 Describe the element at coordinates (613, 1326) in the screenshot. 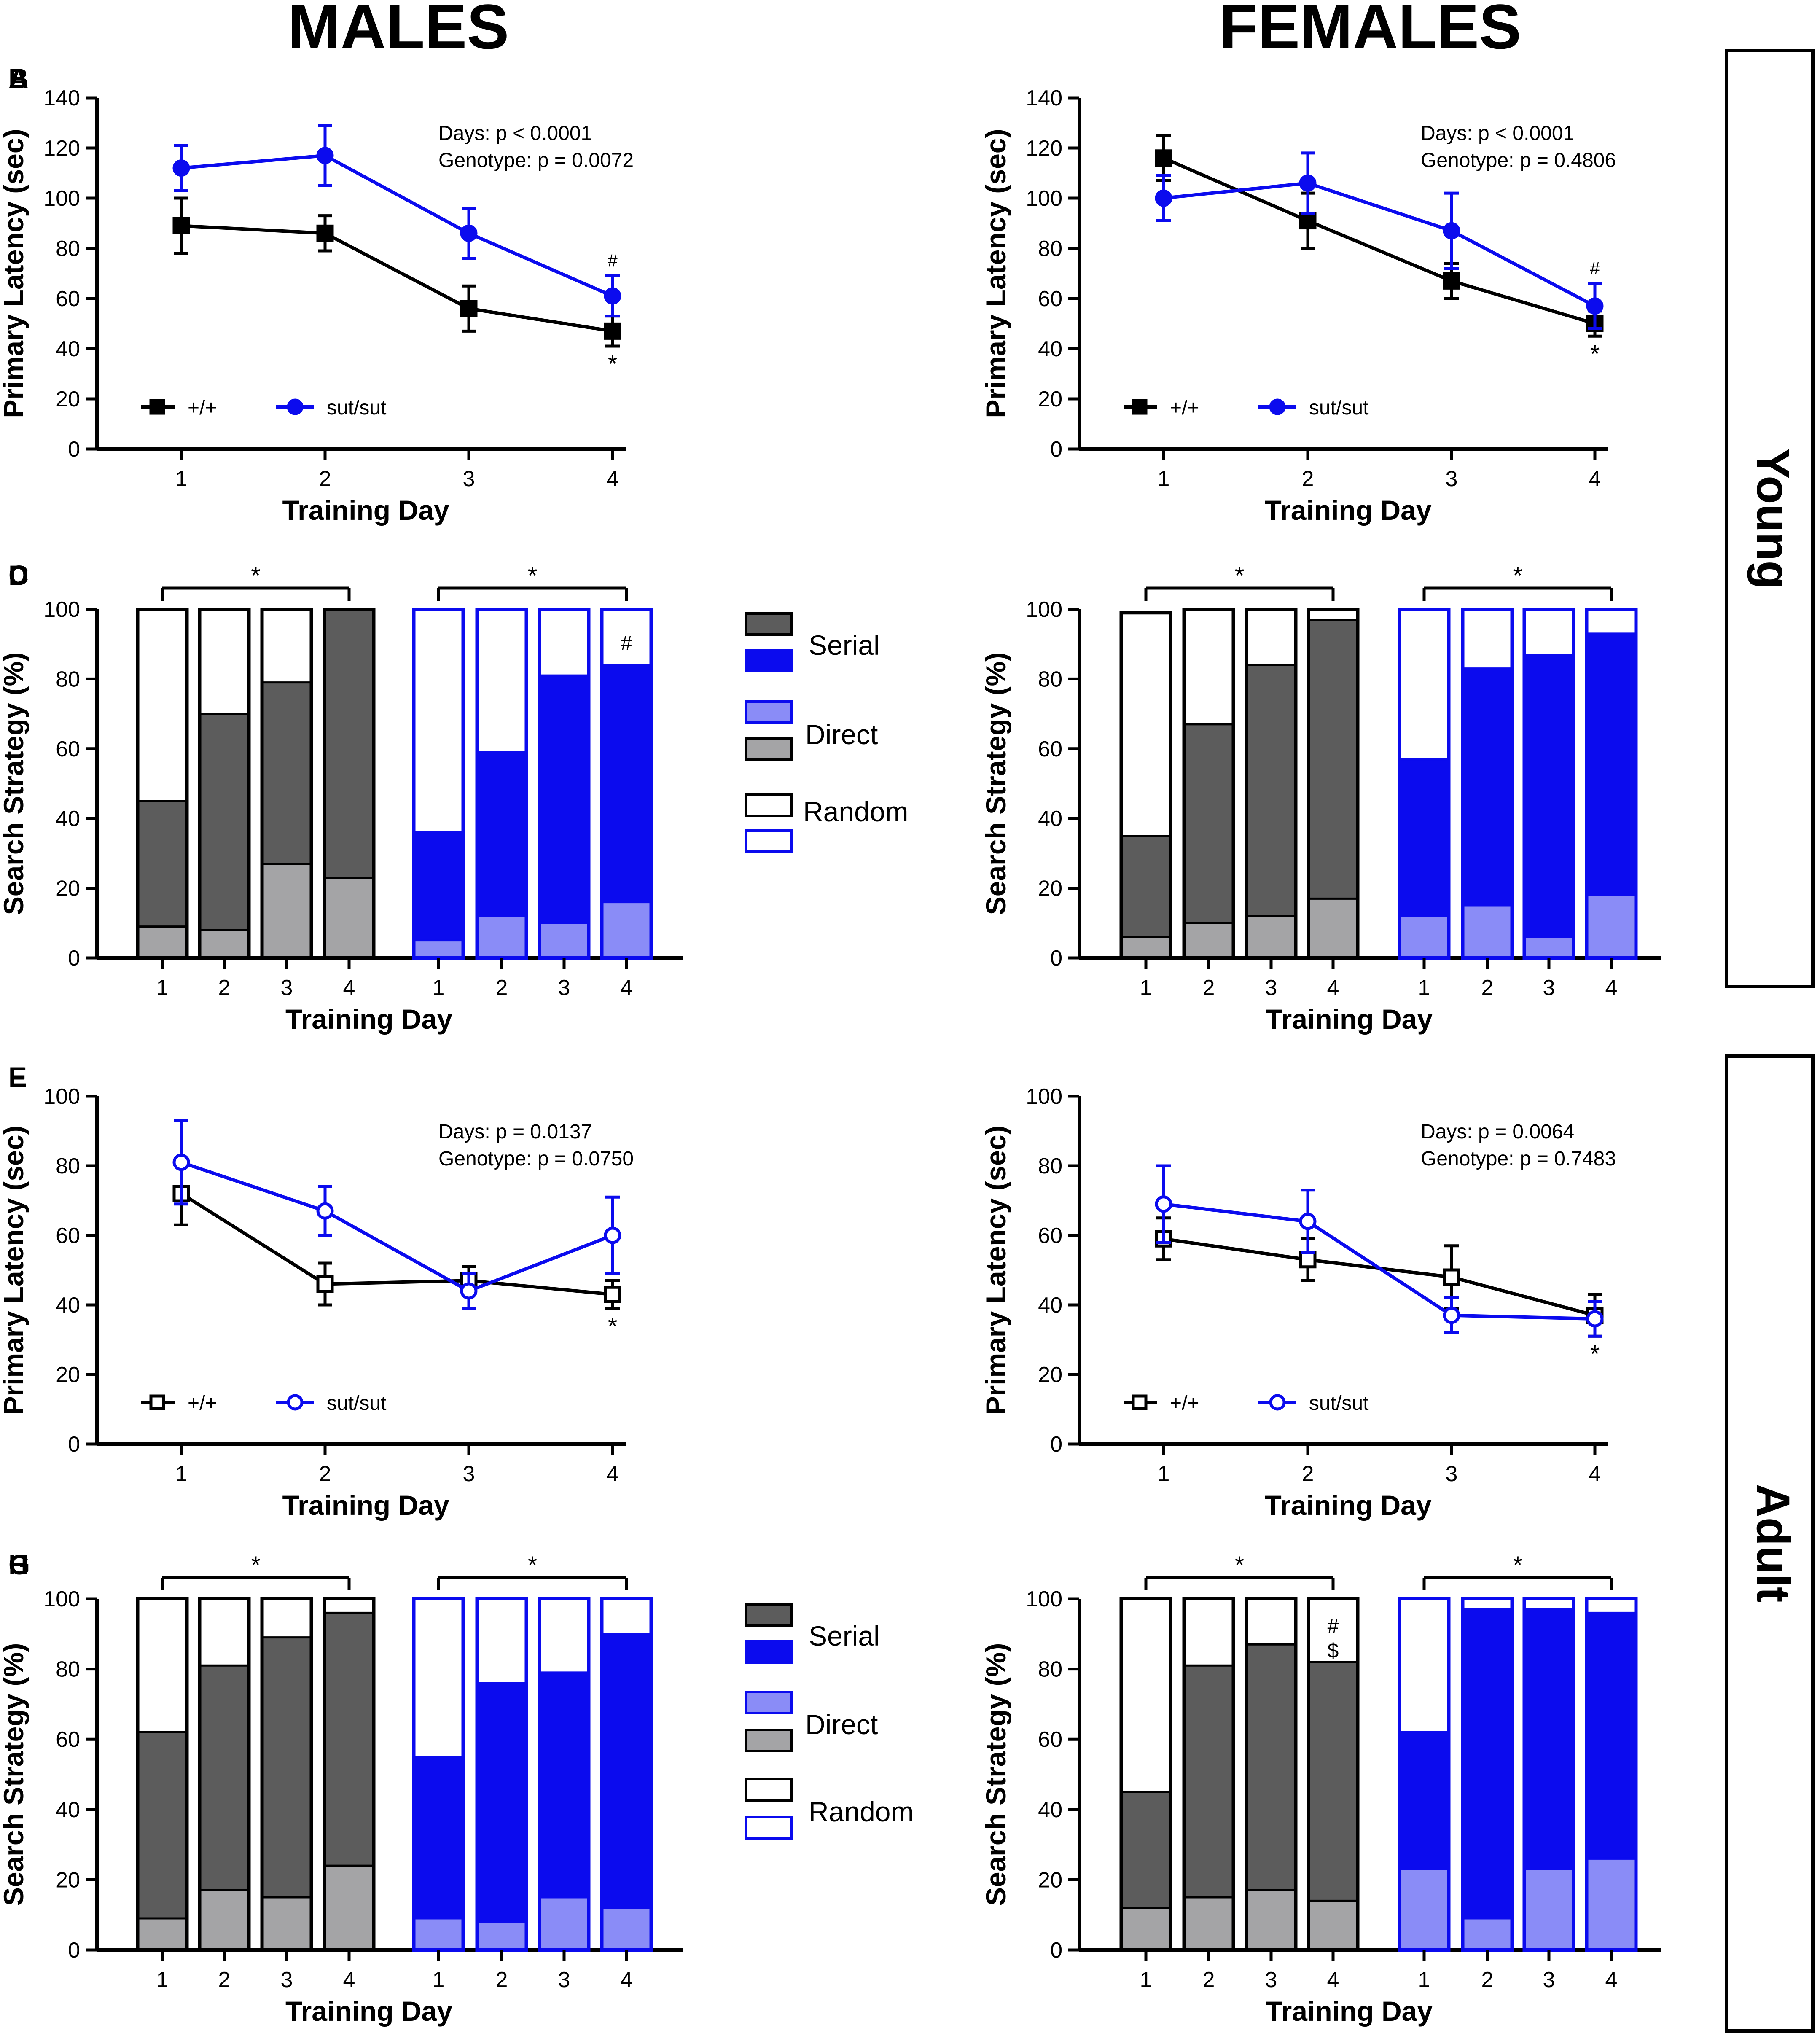

I see `significance-star: *` at that location.